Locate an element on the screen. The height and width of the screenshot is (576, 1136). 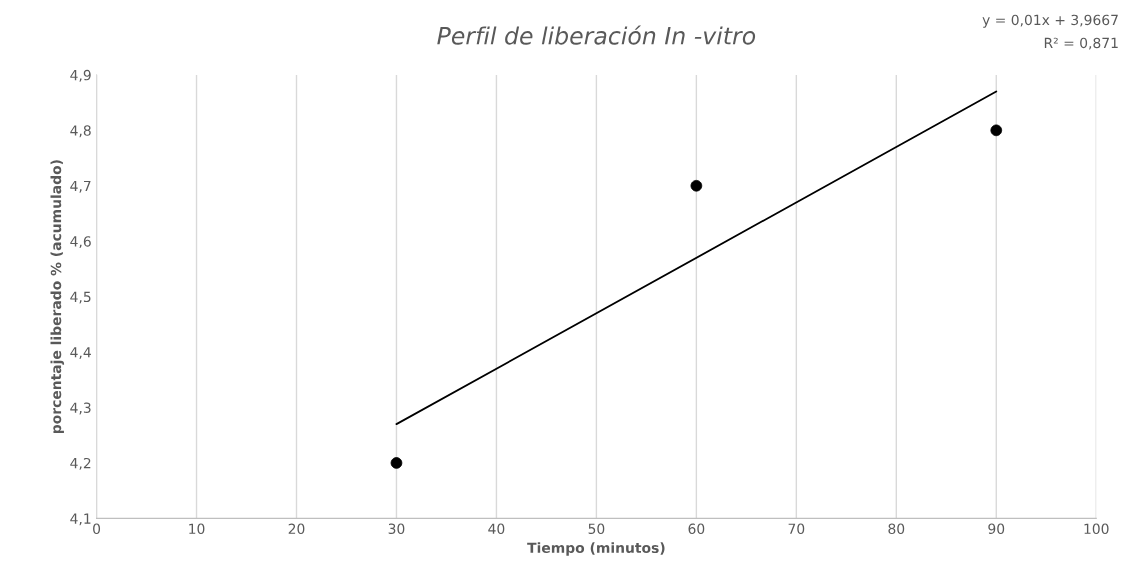
chart-title: Perfil de liberación In -vitro is located at coordinates (596, 35).